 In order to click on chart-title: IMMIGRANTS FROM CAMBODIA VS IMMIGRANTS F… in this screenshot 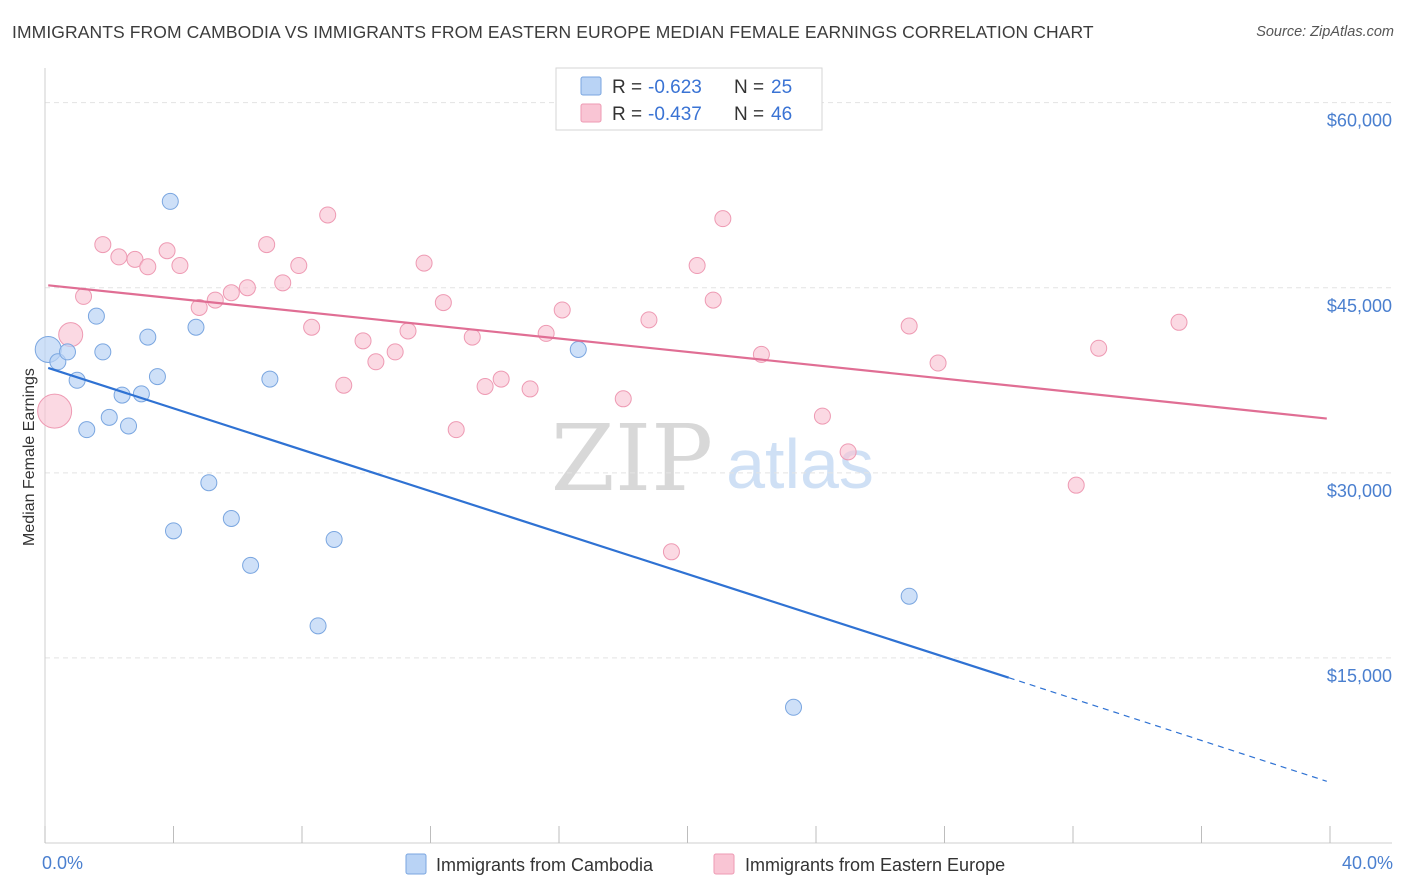, I will do `click(553, 32)`.